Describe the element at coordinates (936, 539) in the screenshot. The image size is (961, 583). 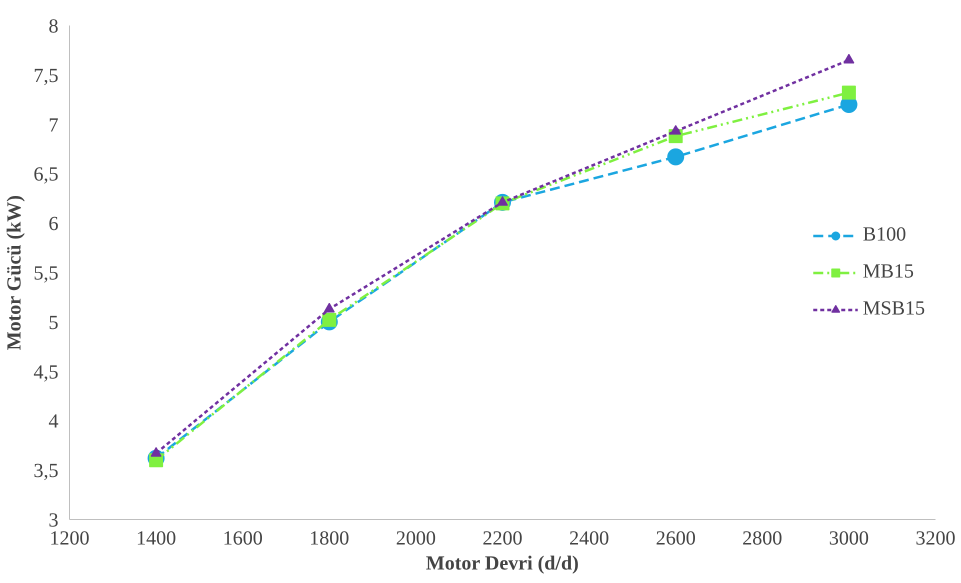
I see `x-tick-label: 3200` at that location.